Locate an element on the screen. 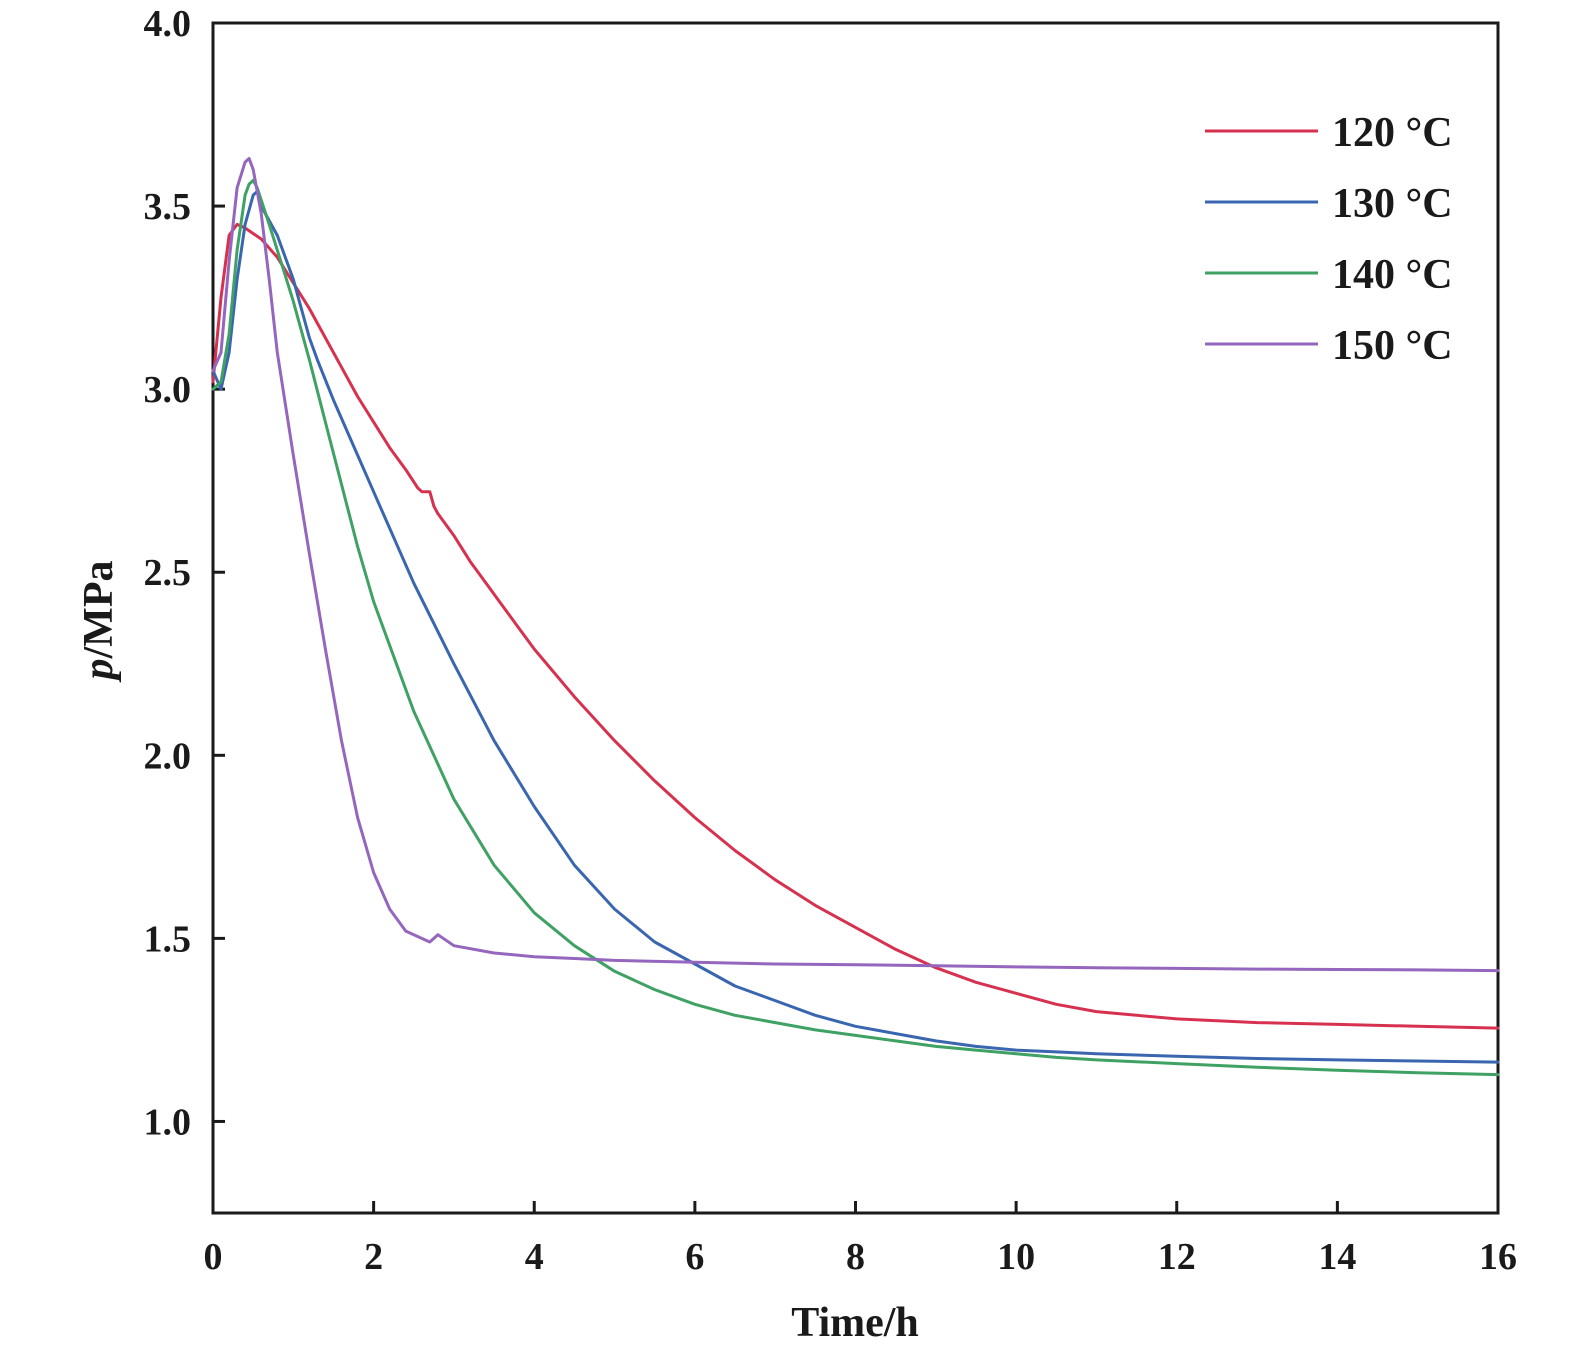  x-tick-label: 4 is located at coordinates (534, 1257).